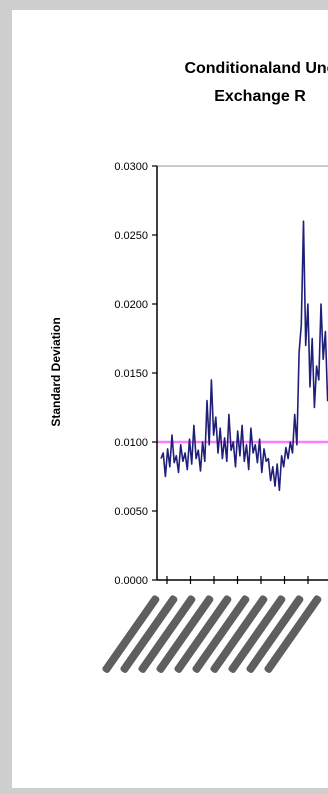  Describe the element at coordinates (131, 374) in the screenshot. I see `y-tick-label: 0.0150` at that location.